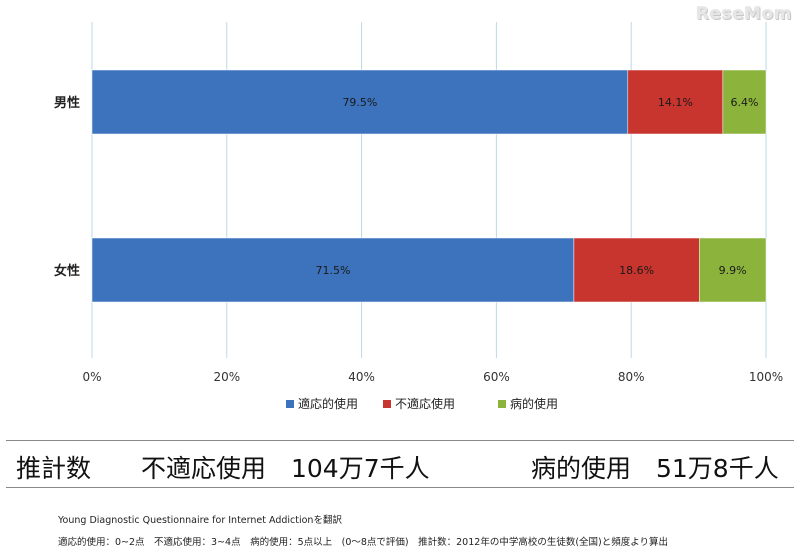  Describe the element at coordinates (328, 403) in the screenshot. I see `legend-label: 適応的使用` at that location.